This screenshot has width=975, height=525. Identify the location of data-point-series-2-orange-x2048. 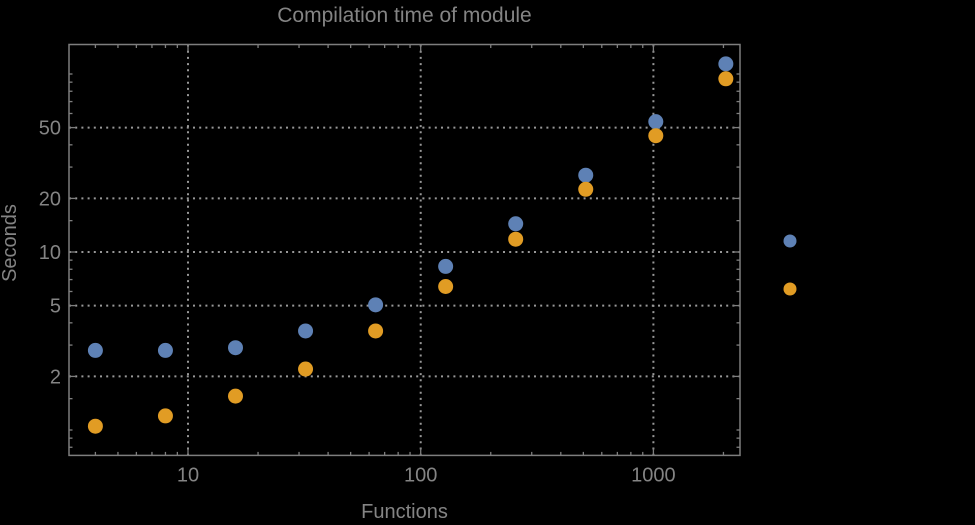
(726, 79).